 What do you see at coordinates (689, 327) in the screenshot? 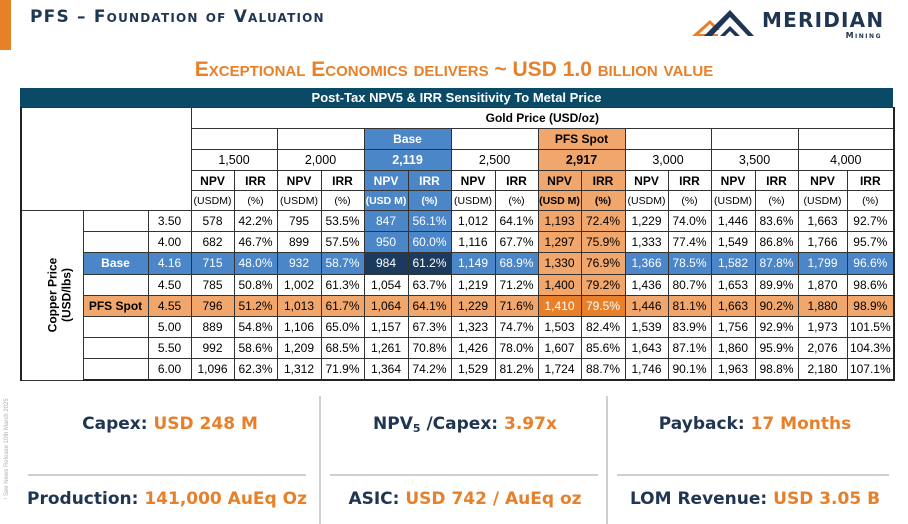
I see `irr-cell: 83.9%` at bounding box center [689, 327].